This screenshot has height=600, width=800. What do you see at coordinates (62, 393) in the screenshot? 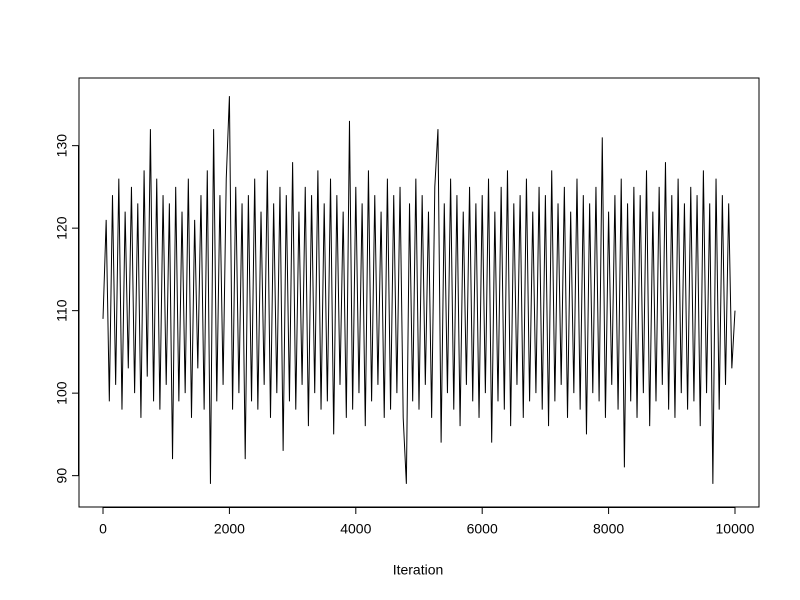
I see `y-tick-label: 100` at bounding box center [62, 393].